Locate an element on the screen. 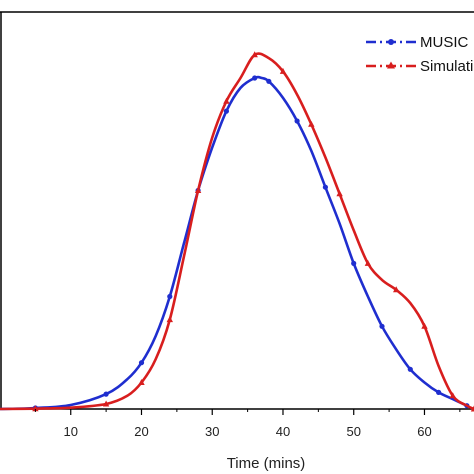 Image resolution: width=474 pixels, height=474 pixels. x-axis-label: Time (mins) is located at coordinates (266, 463).